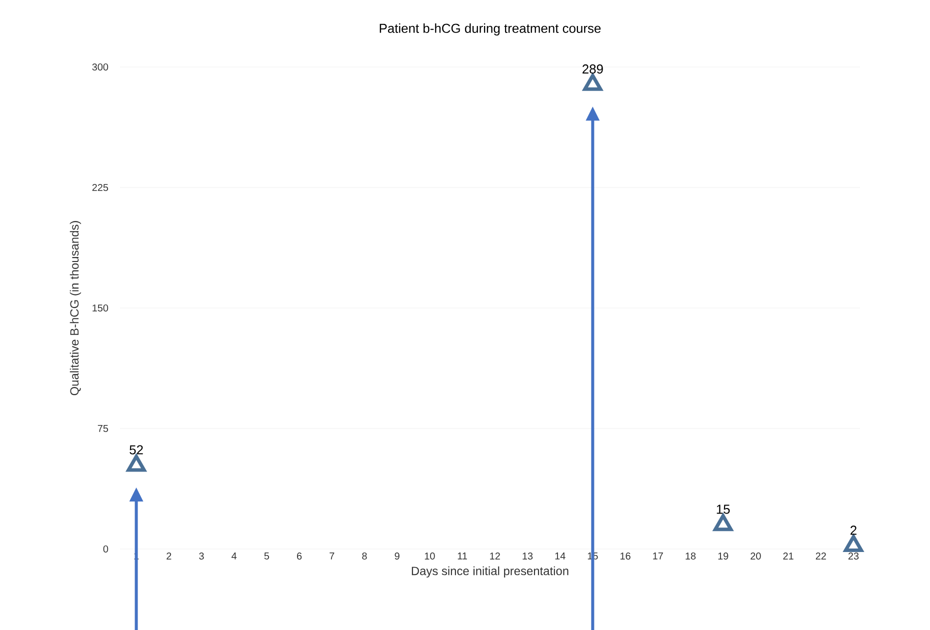  Describe the element at coordinates (723, 509) in the screenshot. I see `data-label: 15` at that location.